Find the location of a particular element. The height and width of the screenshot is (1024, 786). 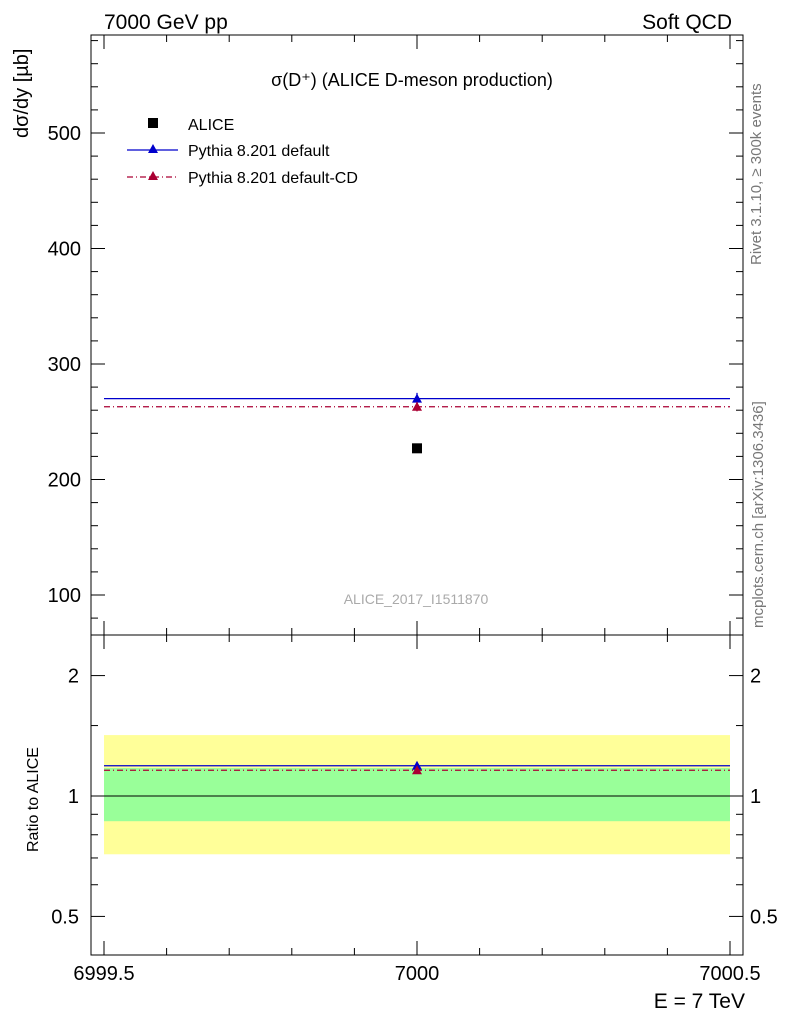

ratio-bands is located at coordinates (417, 795).